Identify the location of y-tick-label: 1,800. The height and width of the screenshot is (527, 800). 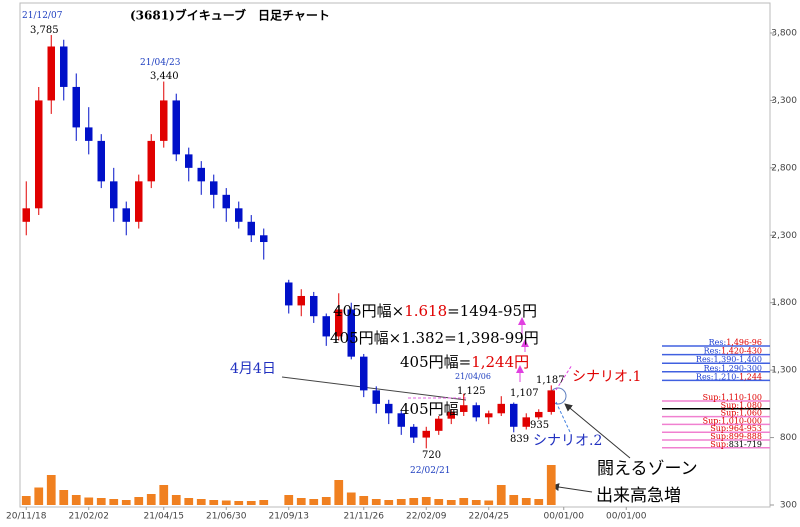
(784, 303).